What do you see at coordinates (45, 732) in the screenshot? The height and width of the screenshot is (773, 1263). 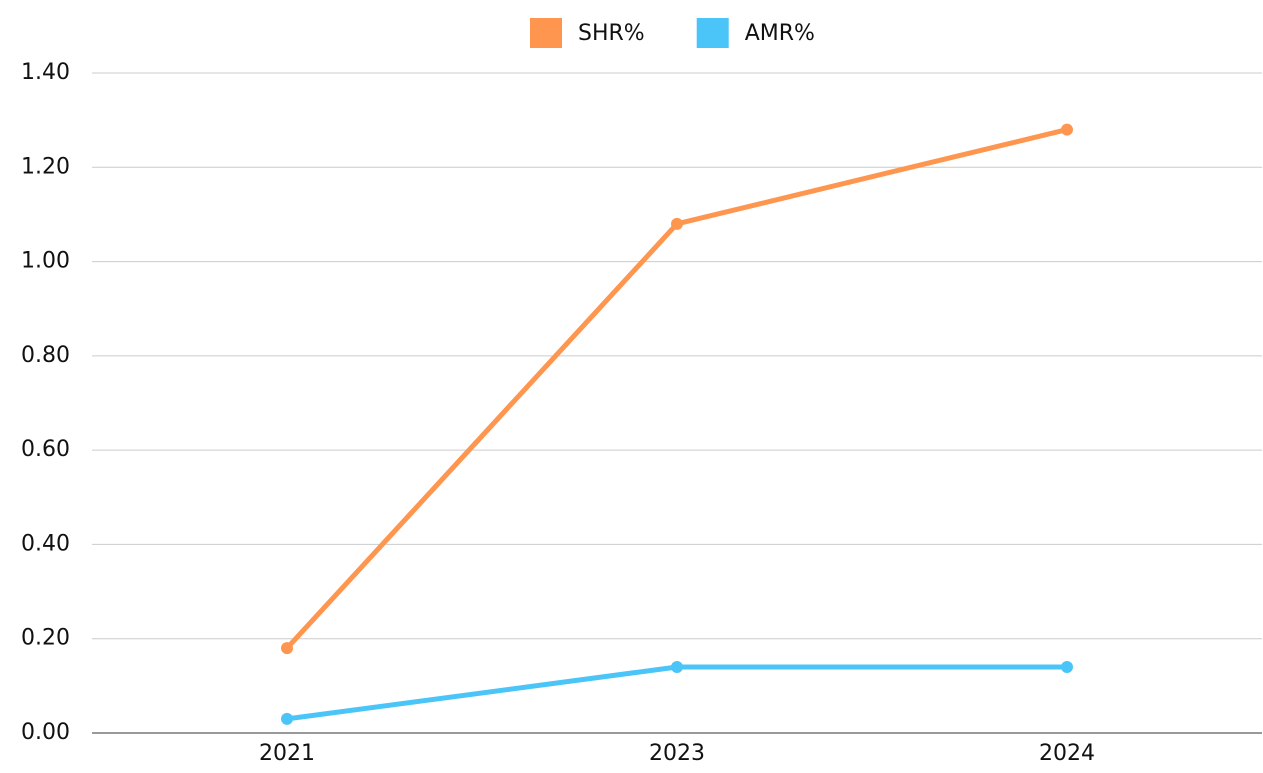 I see `y-tick-label: 0.00` at bounding box center [45, 732].